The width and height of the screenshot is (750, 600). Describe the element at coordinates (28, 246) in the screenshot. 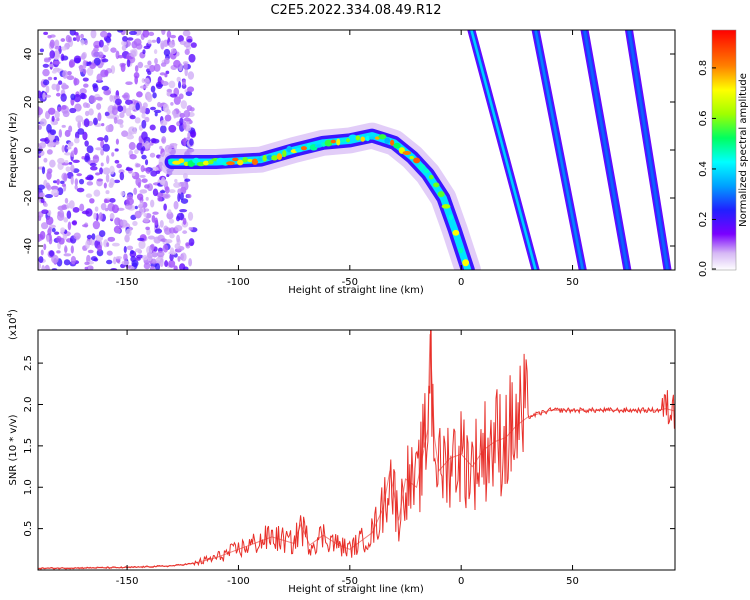

I see `y-tick-label: -40` at that location.